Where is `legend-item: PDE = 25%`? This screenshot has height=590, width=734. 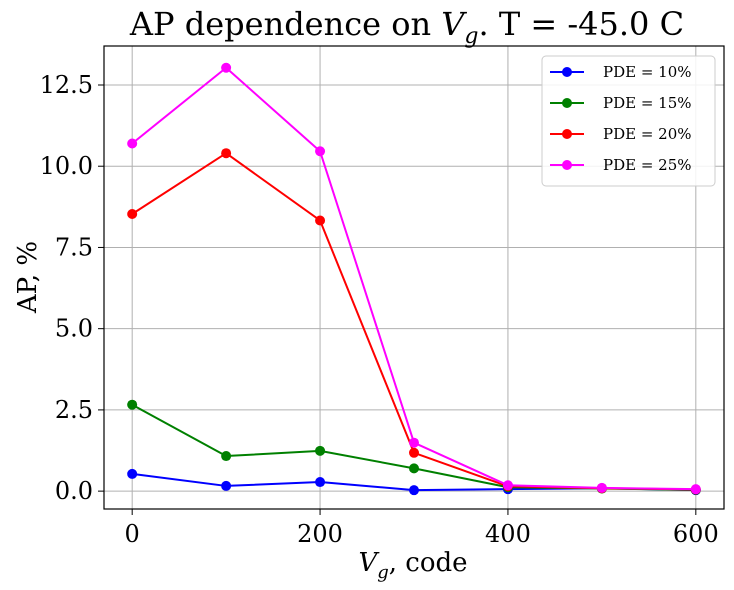
legend-item: PDE = 25% is located at coordinates (621, 165).